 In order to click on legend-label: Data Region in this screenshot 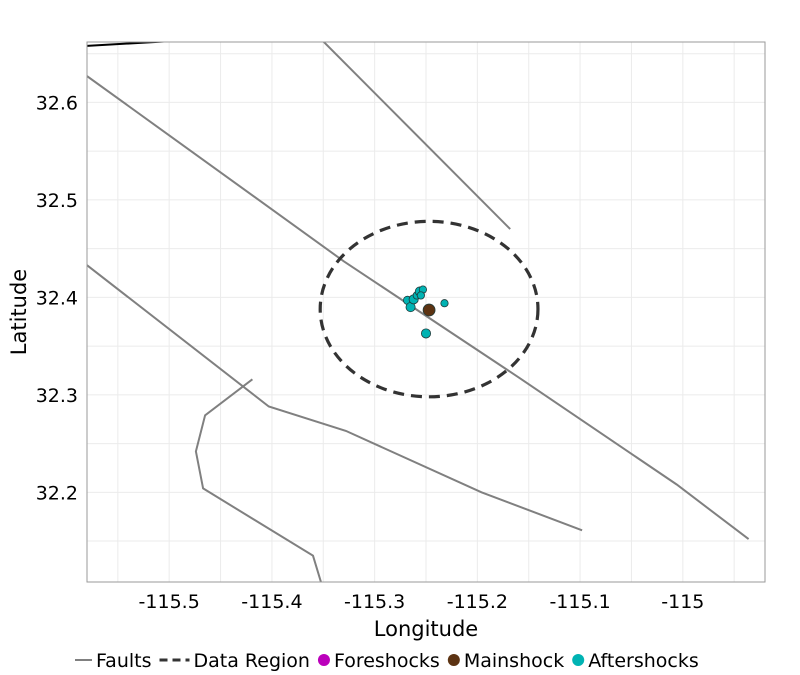, I will do `click(252, 661)`.